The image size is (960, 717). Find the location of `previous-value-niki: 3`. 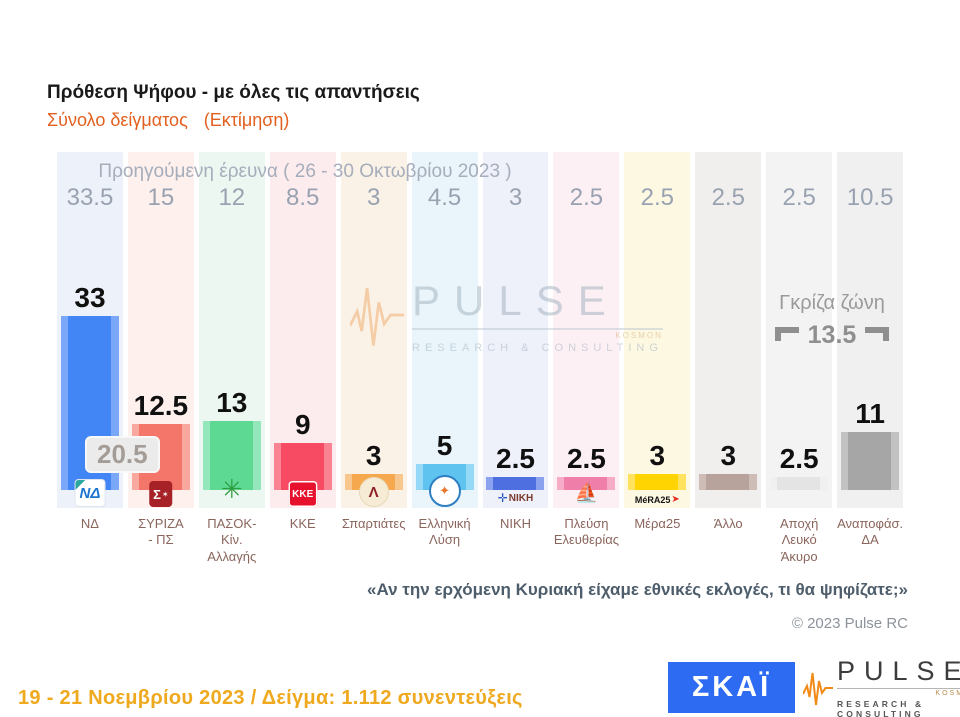

previous-value-niki: 3 is located at coordinates (515, 197).